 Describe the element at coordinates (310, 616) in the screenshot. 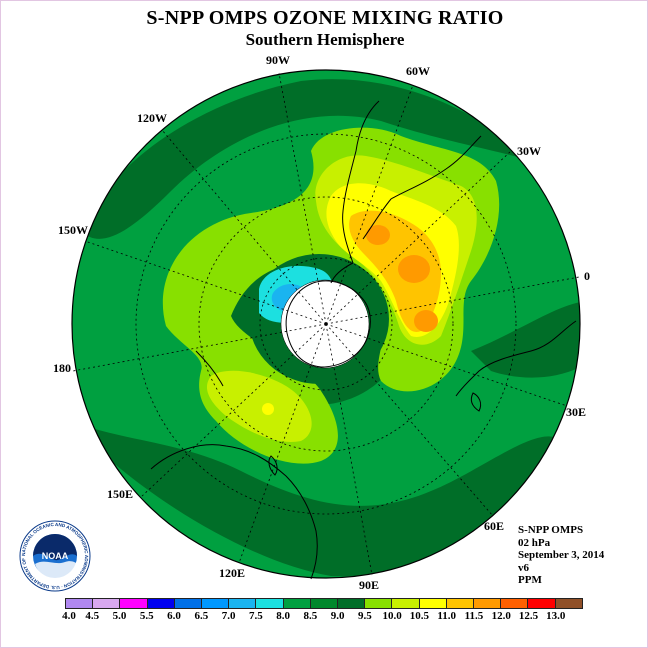

I see `colorbar-tick-label: 8.5` at that location.